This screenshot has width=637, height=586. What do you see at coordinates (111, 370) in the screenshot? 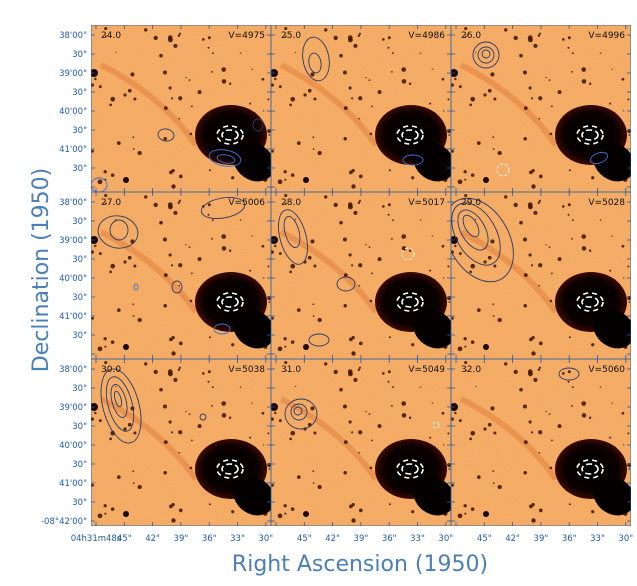
I see `channel-label: 30.0` at bounding box center [111, 370].